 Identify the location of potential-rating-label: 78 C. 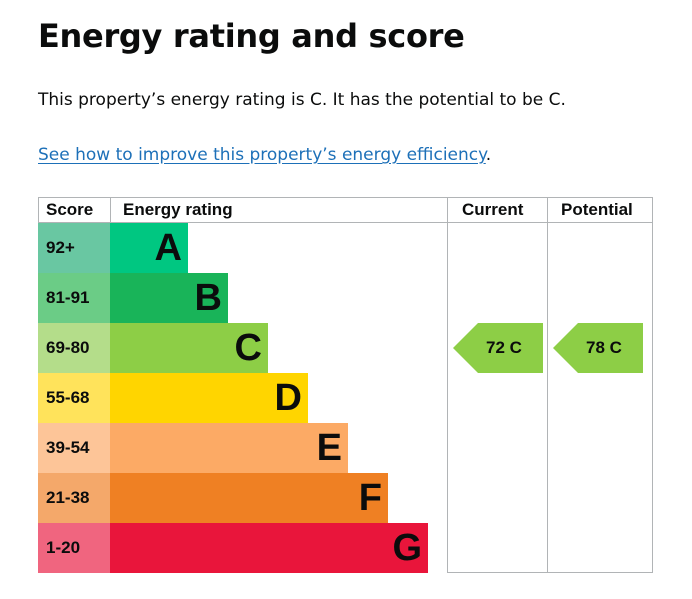
(604, 347).